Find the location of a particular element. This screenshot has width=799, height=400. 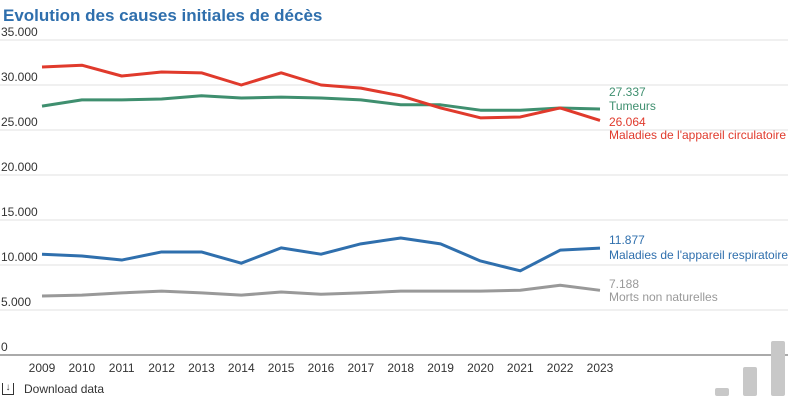

series-name-label: Maladies de l'appareil respiratoire is located at coordinates (698, 255).